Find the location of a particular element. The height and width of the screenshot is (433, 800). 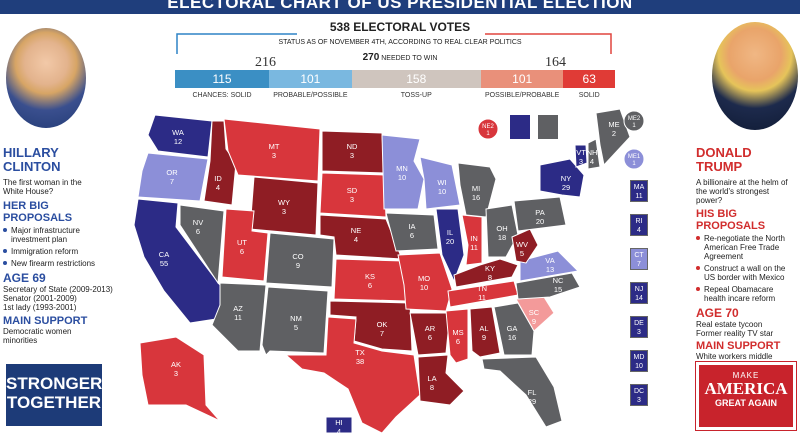

state-label: IN 11 is located at coordinates (474, 243).